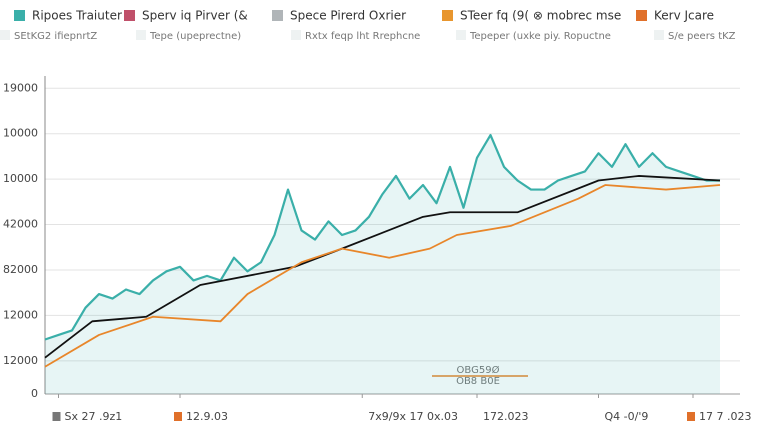 Image resolution: width=760 pixels, height=426 pixels. Describe the element at coordinates (540, 16) in the screenshot. I see `legend-label: STeer fq (9( ⊗ mobrec mse` at that location.